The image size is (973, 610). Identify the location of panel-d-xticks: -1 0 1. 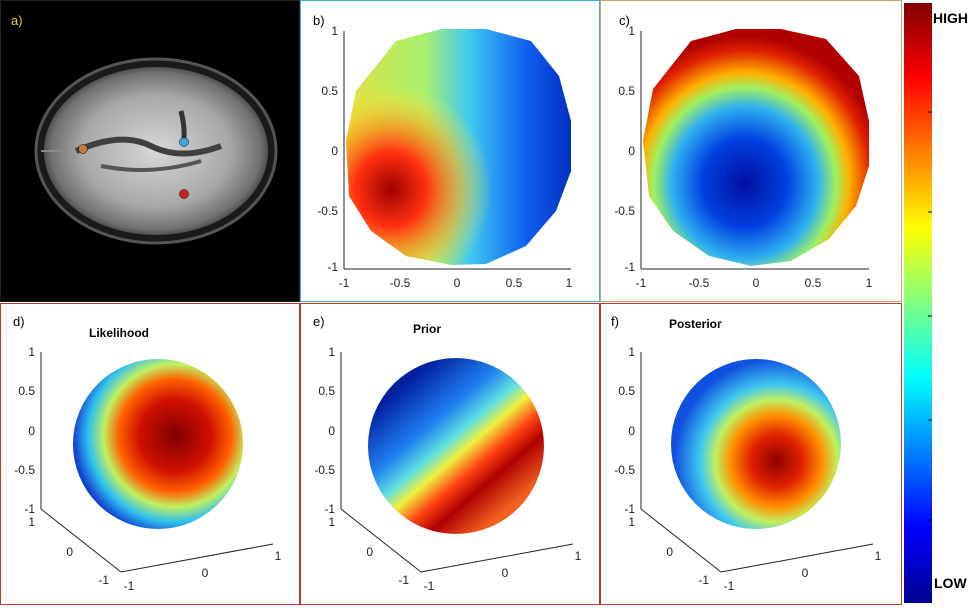
(203, 571).